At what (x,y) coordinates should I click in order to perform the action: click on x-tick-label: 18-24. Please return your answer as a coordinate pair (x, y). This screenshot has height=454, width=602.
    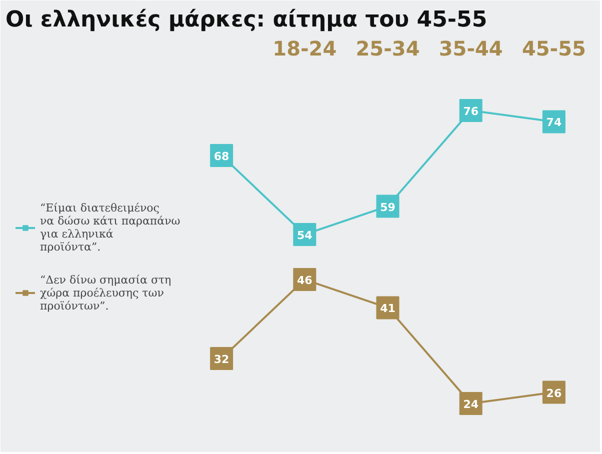
    Looking at the image, I should click on (304, 48).